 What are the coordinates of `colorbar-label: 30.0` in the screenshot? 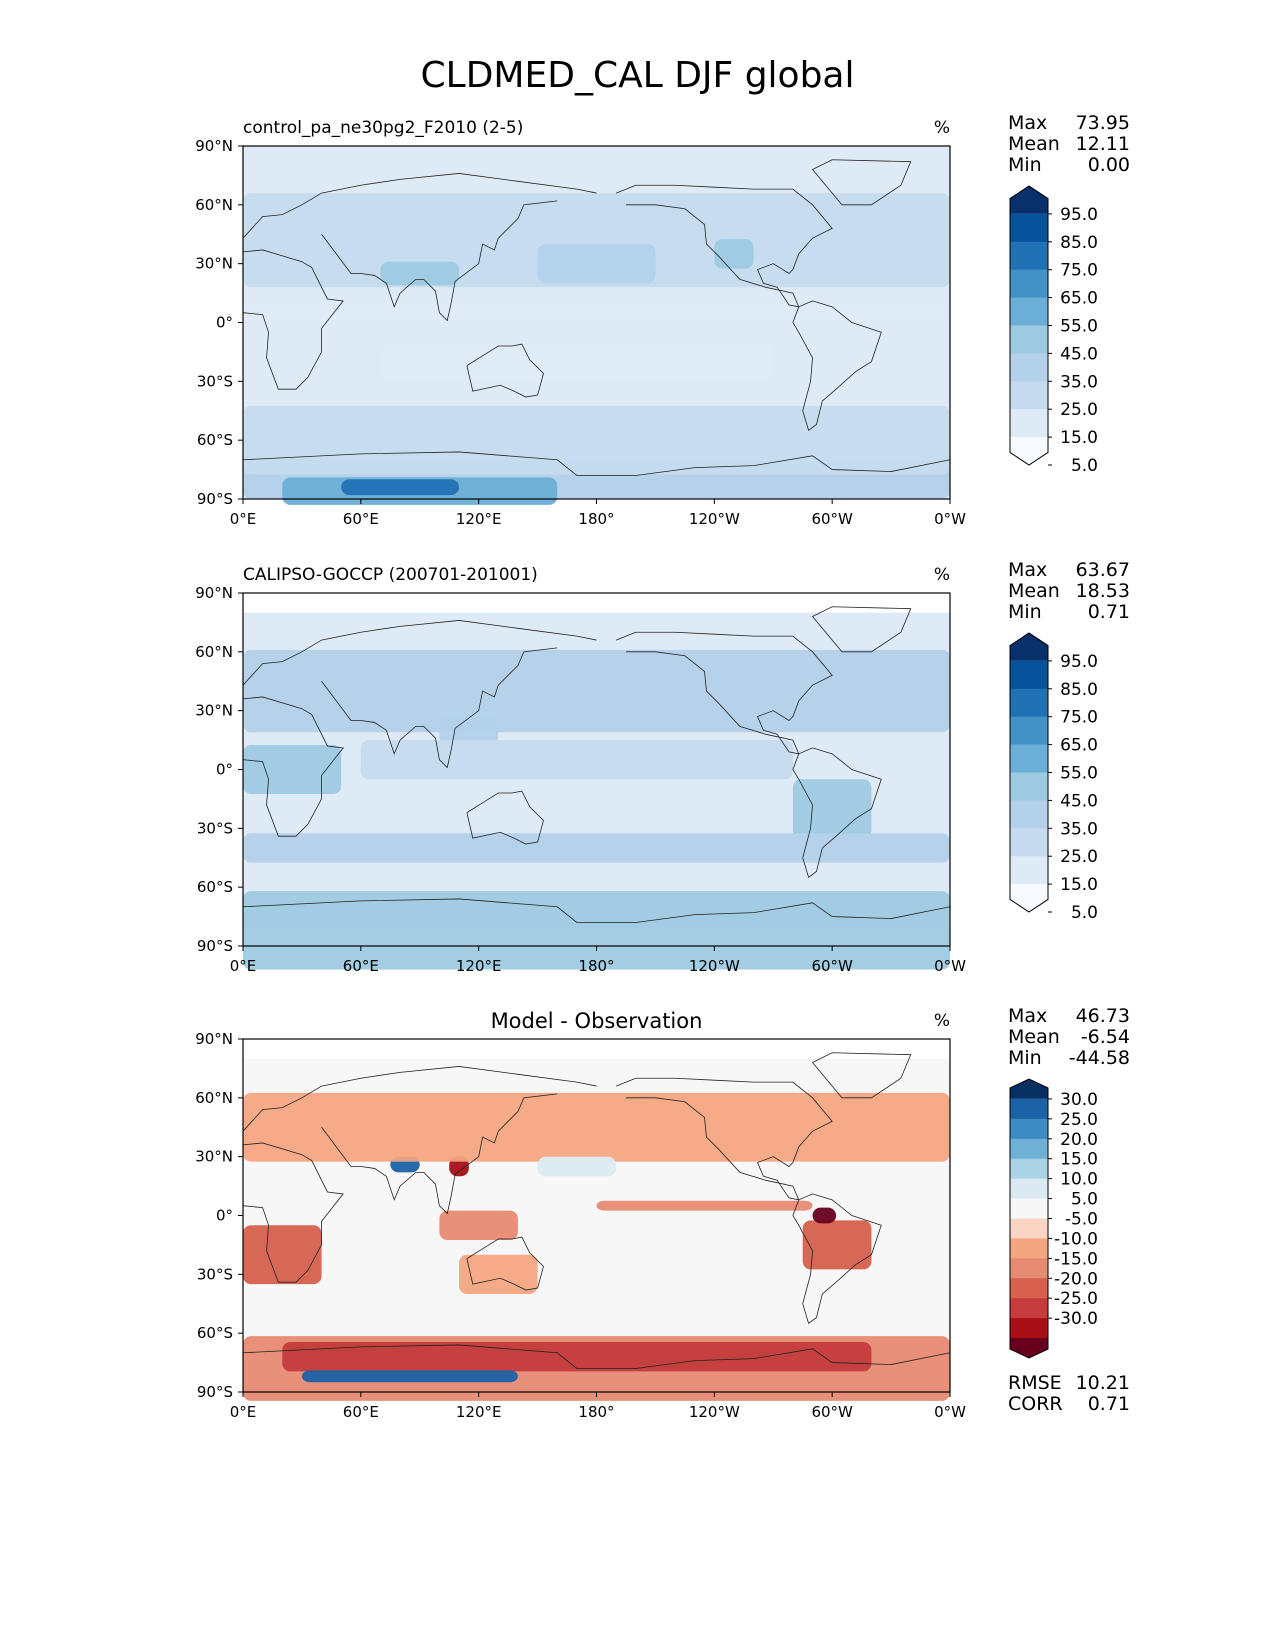 It's located at (1079, 1100).